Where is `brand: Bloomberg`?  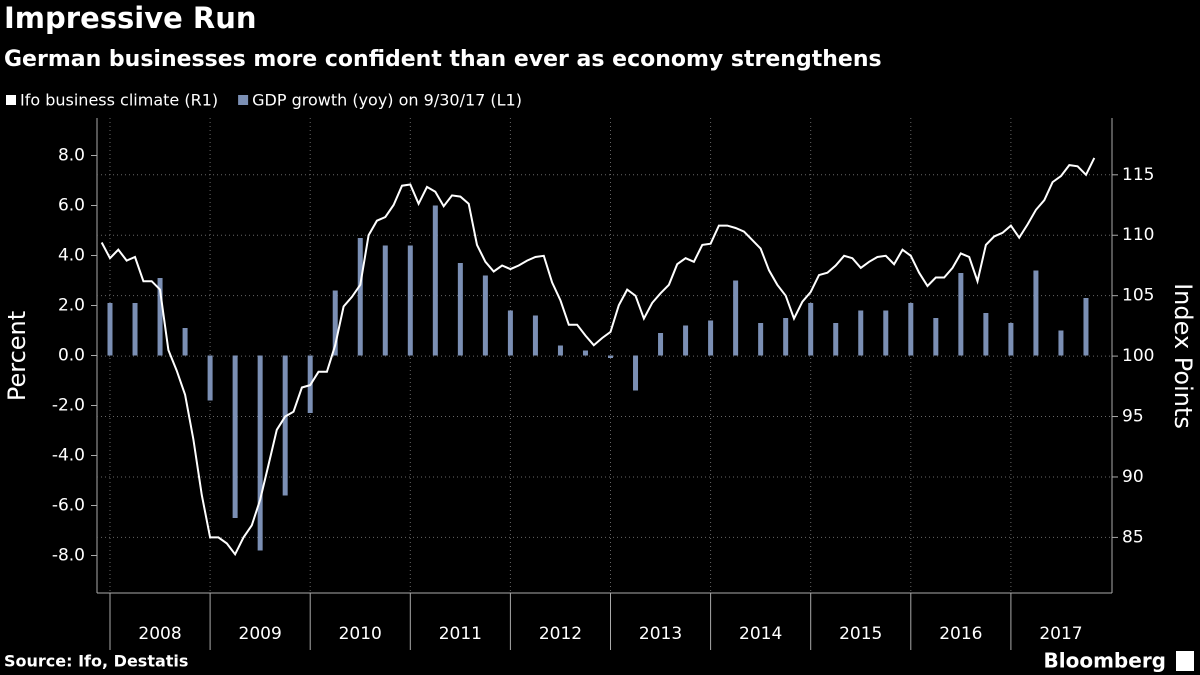 brand: Bloomberg is located at coordinates (1105, 661).